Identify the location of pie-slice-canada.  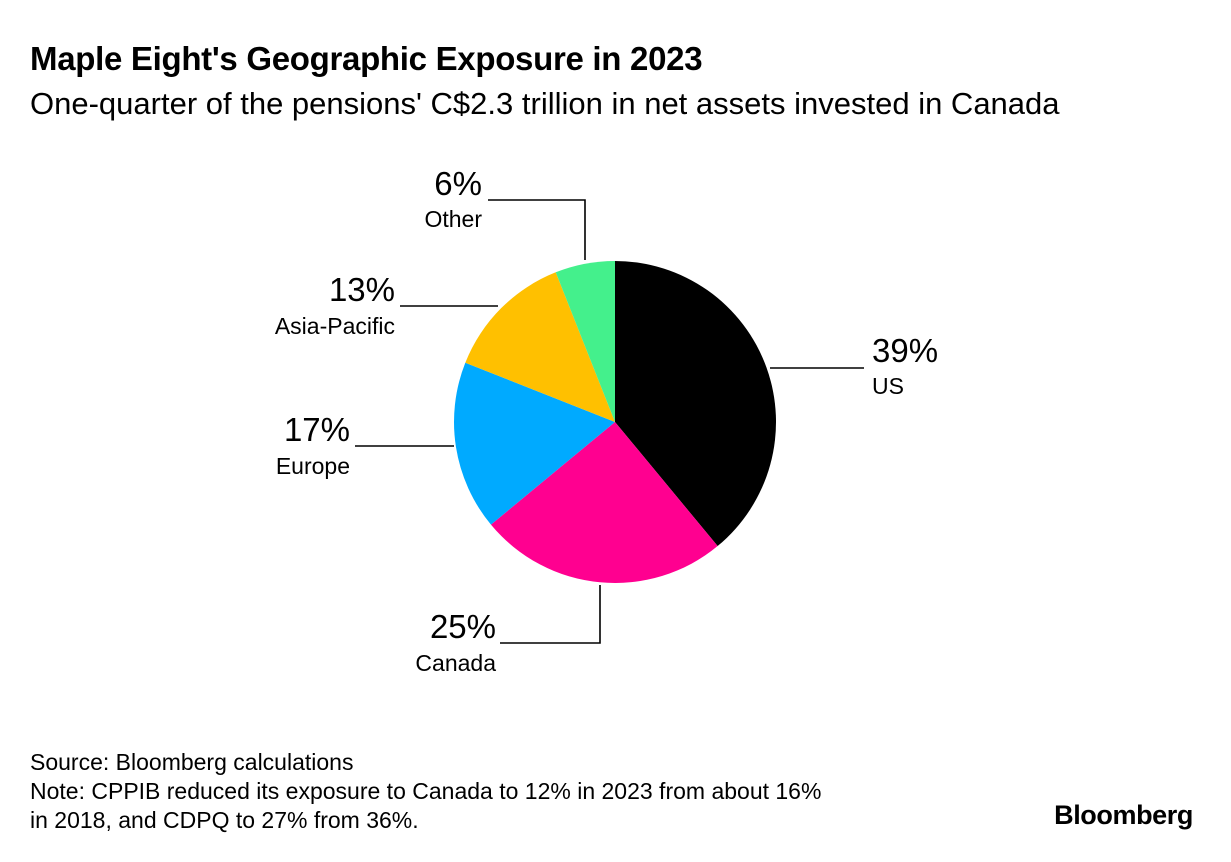
(604, 503).